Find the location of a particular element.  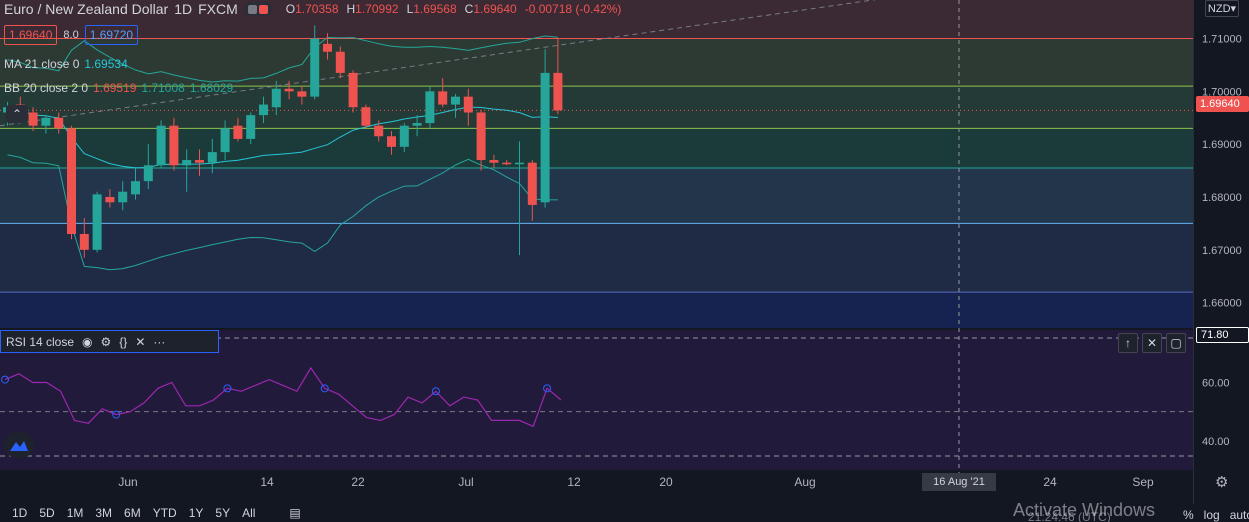

eye-icon: ◉ is located at coordinates (87, 341).